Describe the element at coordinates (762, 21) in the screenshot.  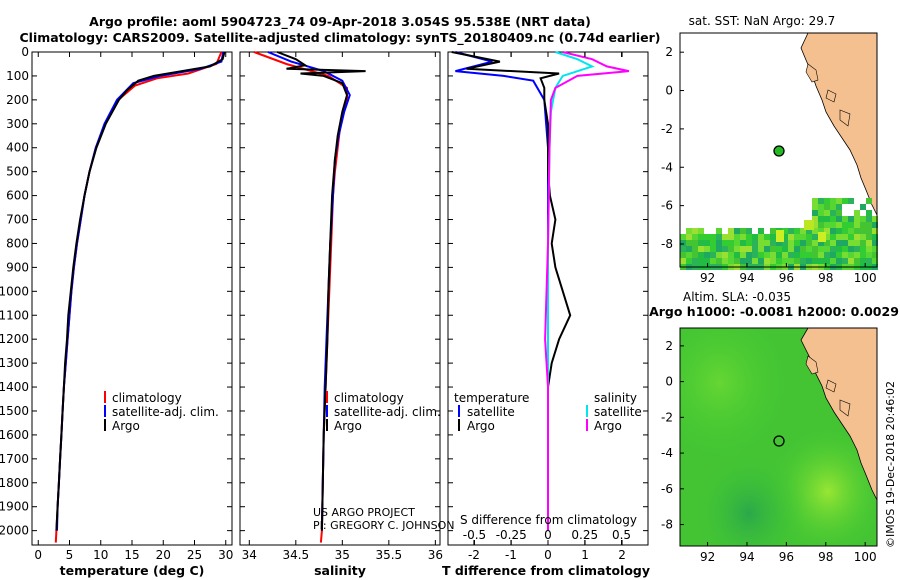
I see `sst-map-title: sat. SST: NaN Argo: 29.7` at that location.